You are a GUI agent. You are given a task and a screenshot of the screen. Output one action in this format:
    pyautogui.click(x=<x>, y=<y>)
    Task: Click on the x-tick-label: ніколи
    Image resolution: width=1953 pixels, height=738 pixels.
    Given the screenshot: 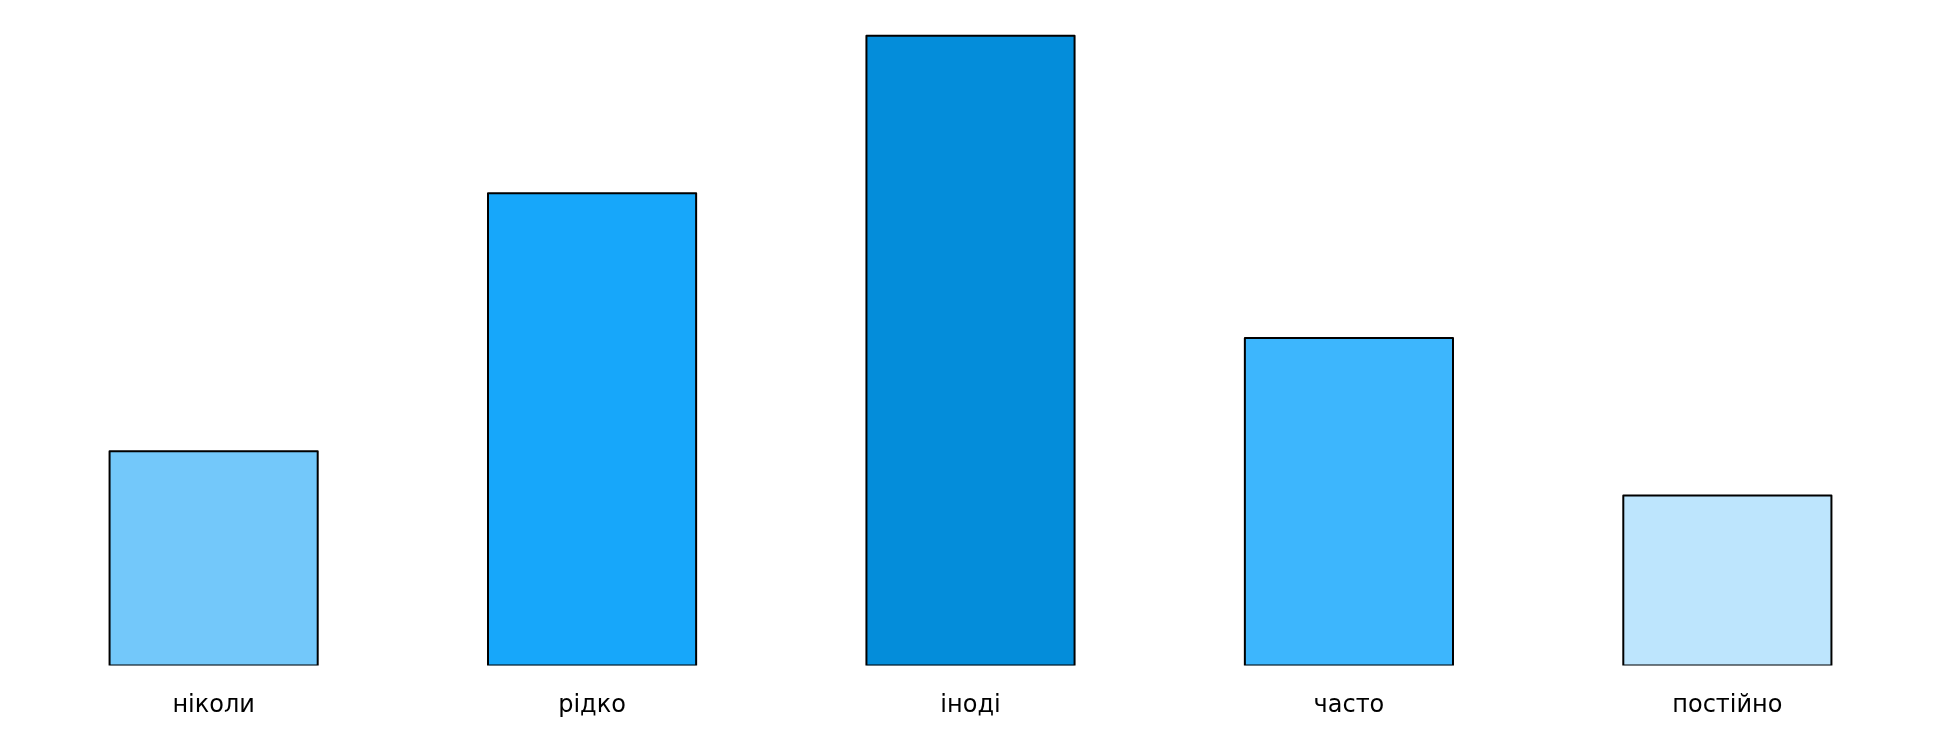 What is the action you would take?
    pyautogui.click(x=213, y=703)
    